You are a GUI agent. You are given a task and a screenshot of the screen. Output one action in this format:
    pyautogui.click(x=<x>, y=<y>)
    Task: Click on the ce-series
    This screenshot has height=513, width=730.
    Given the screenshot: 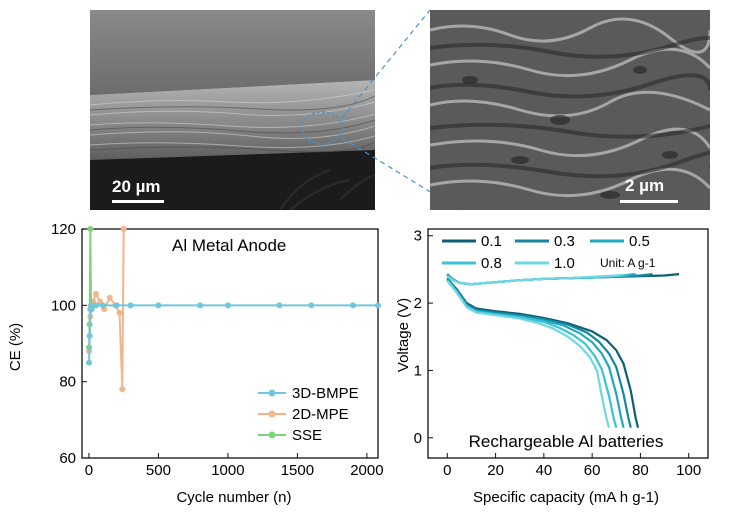 What is the action you would take?
    pyautogui.click(x=233, y=309)
    